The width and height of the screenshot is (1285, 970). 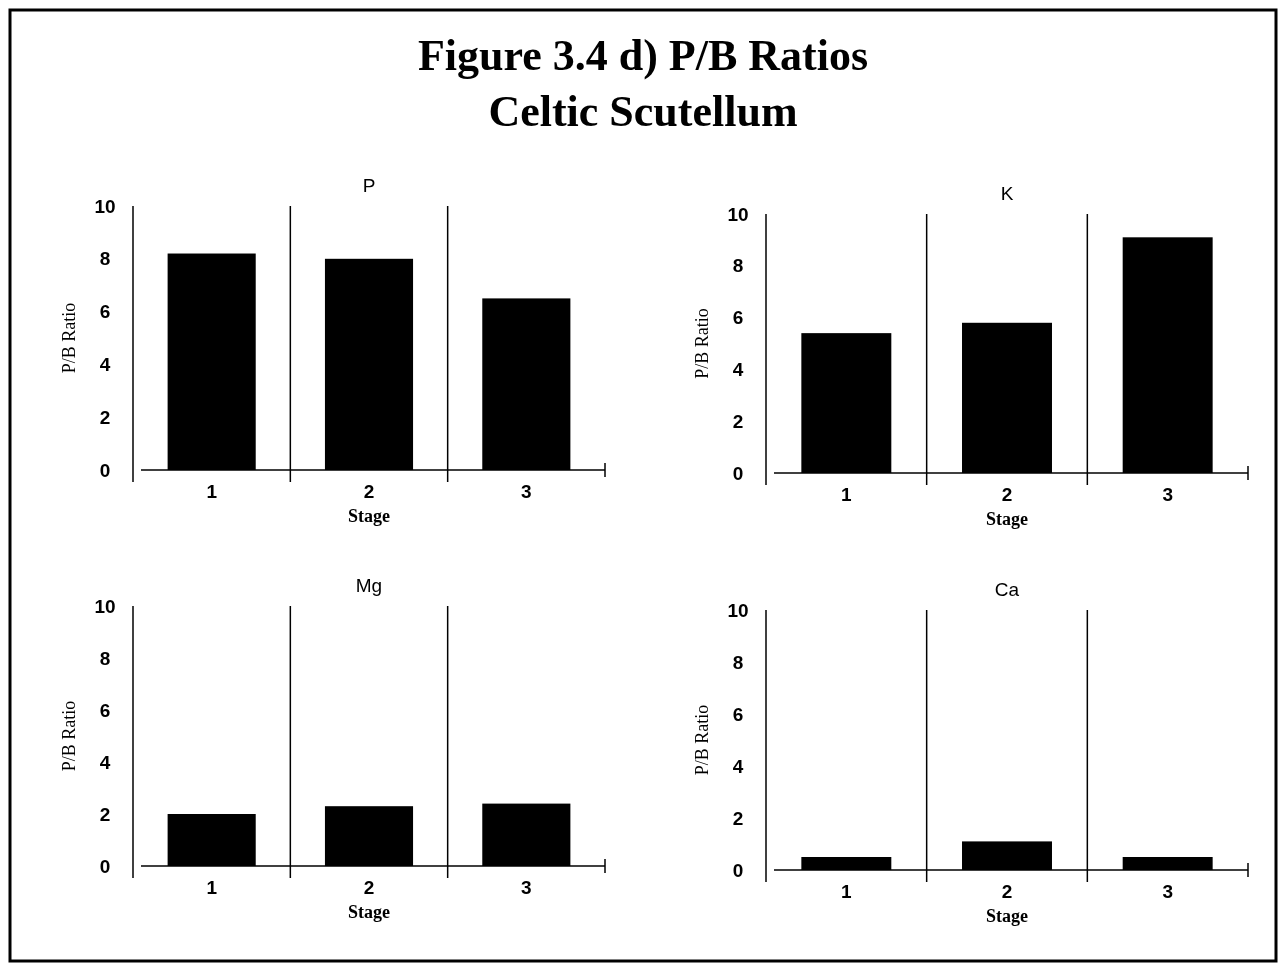 What do you see at coordinates (369, 585) in the screenshot?
I see `chart-title: Mg` at bounding box center [369, 585].